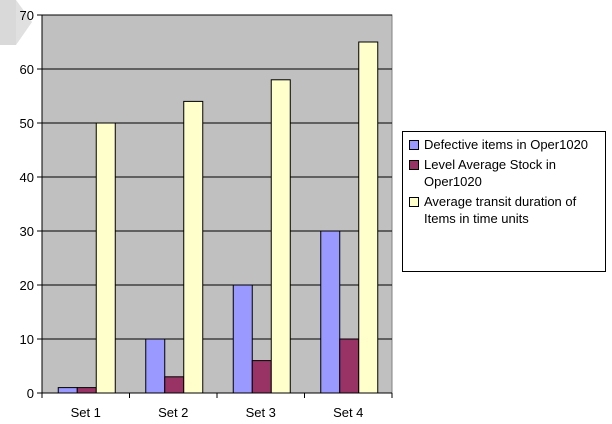 This screenshot has width=612, height=424. Describe the element at coordinates (27, 15) in the screenshot. I see `y-tick-label: 70` at that location.